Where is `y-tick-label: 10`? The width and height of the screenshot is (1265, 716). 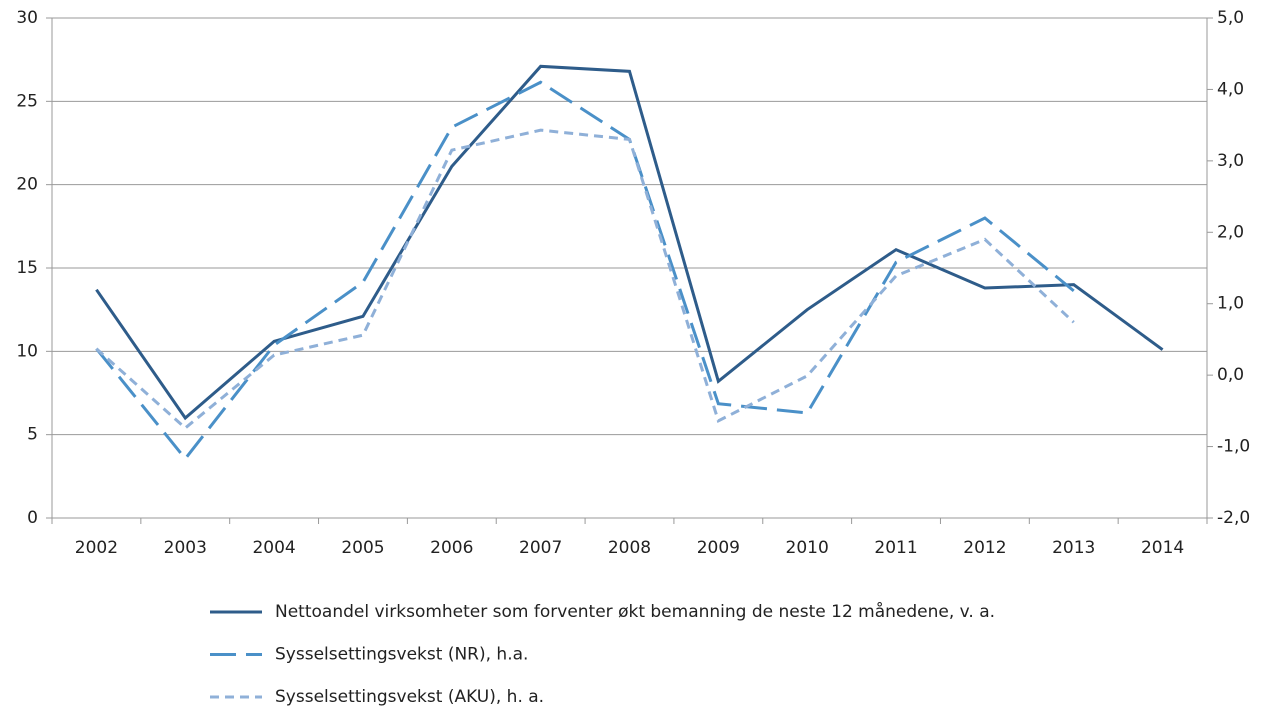
y-tick-label: 10 is located at coordinates (27, 351).